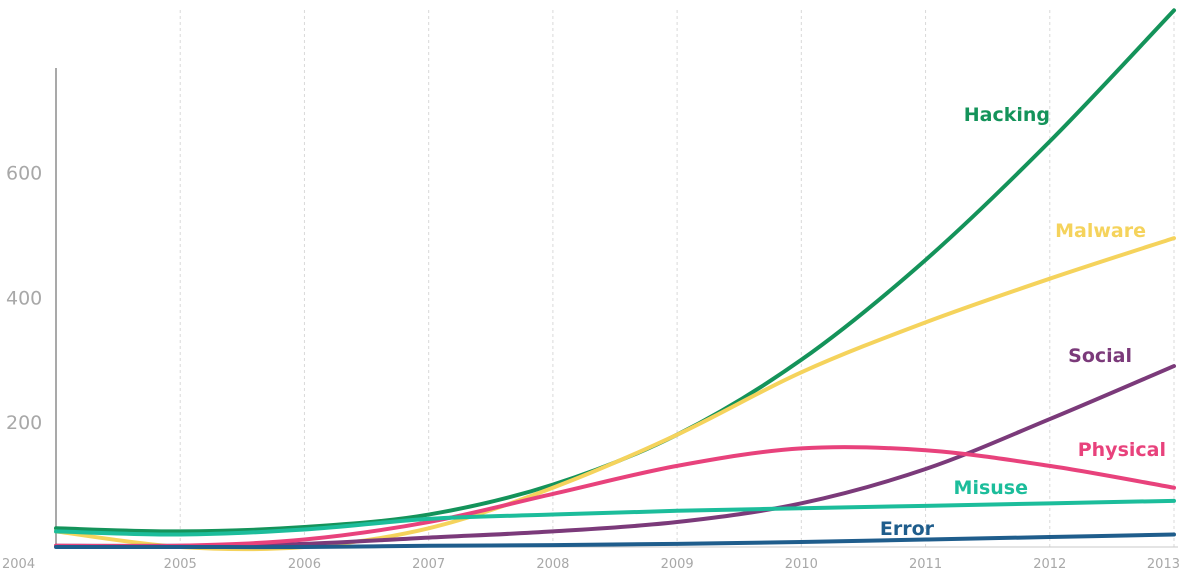  Describe the element at coordinates (24, 174) in the screenshot. I see `y-tick-600: 600` at that location.